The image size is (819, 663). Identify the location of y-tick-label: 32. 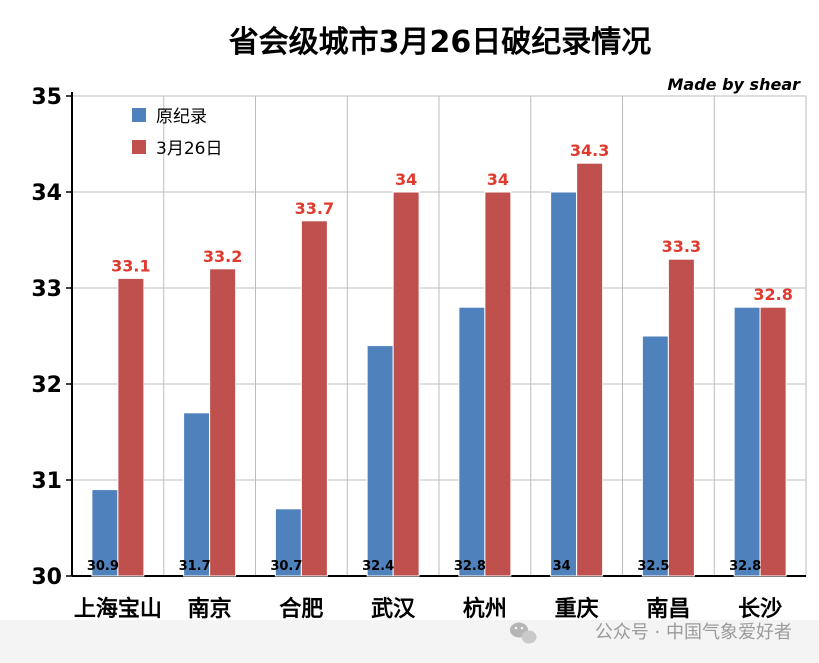
(46, 385).